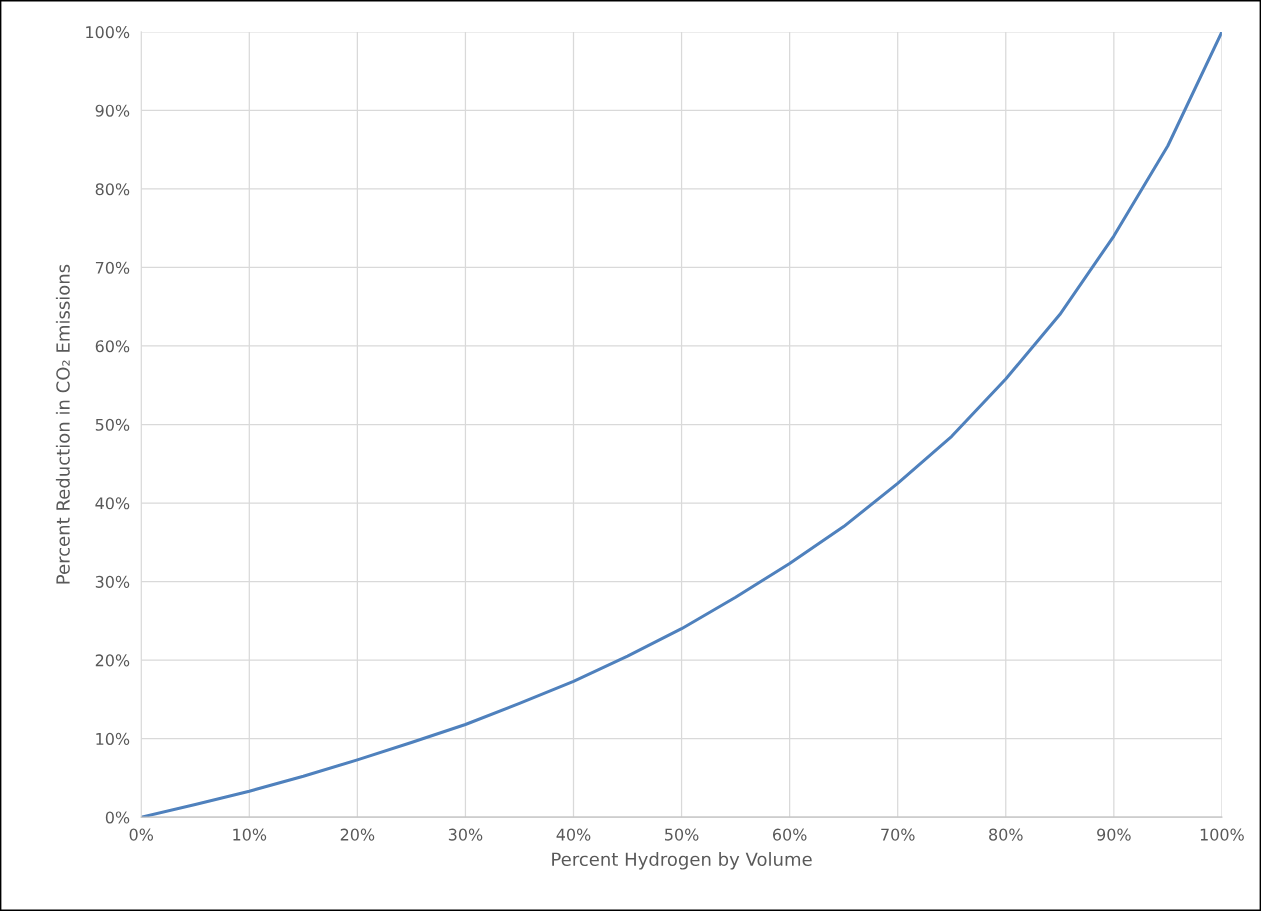  What do you see at coordinates (790, 834) in the screenshot?
I see `x-tick-label: 60%` at bounding box center [790, 834].